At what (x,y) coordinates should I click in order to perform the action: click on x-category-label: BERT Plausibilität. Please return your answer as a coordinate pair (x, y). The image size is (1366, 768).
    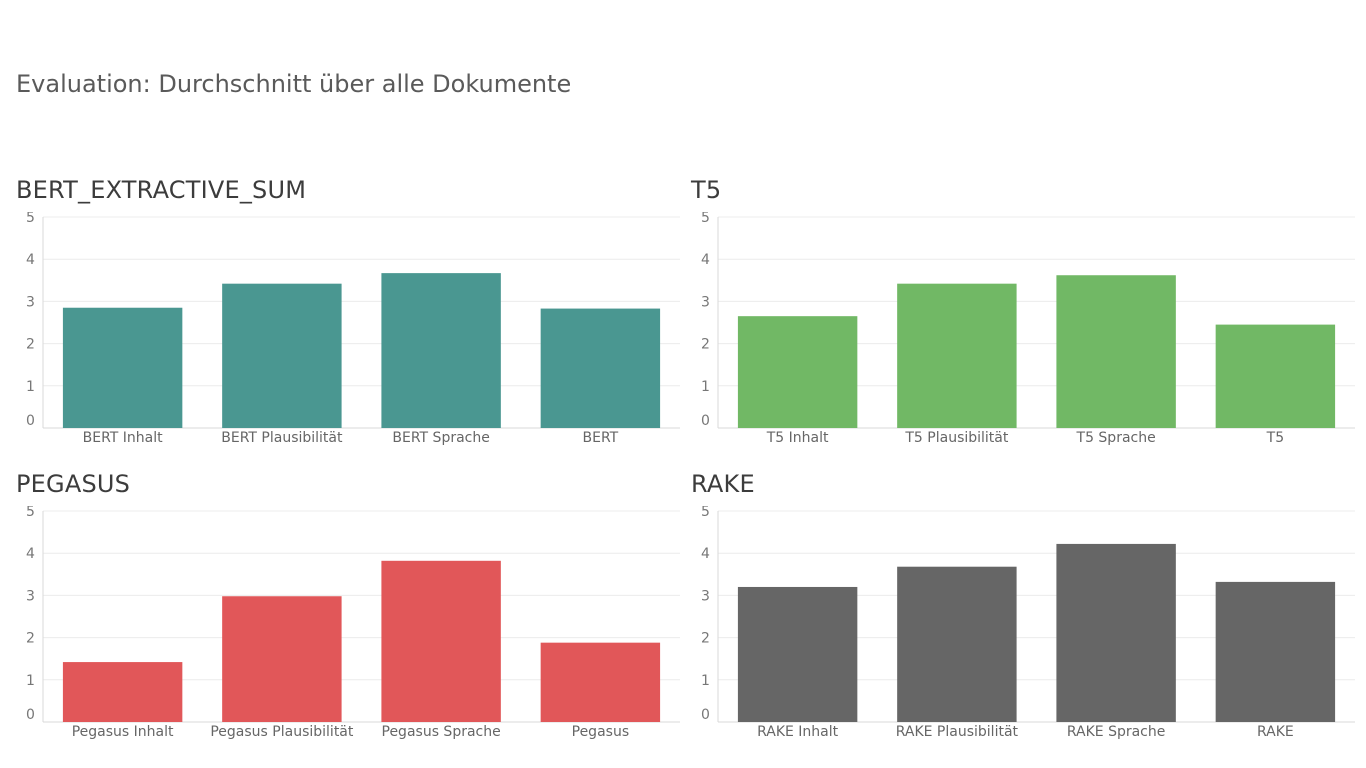
    Looking at the image, I should click on (282, 438).